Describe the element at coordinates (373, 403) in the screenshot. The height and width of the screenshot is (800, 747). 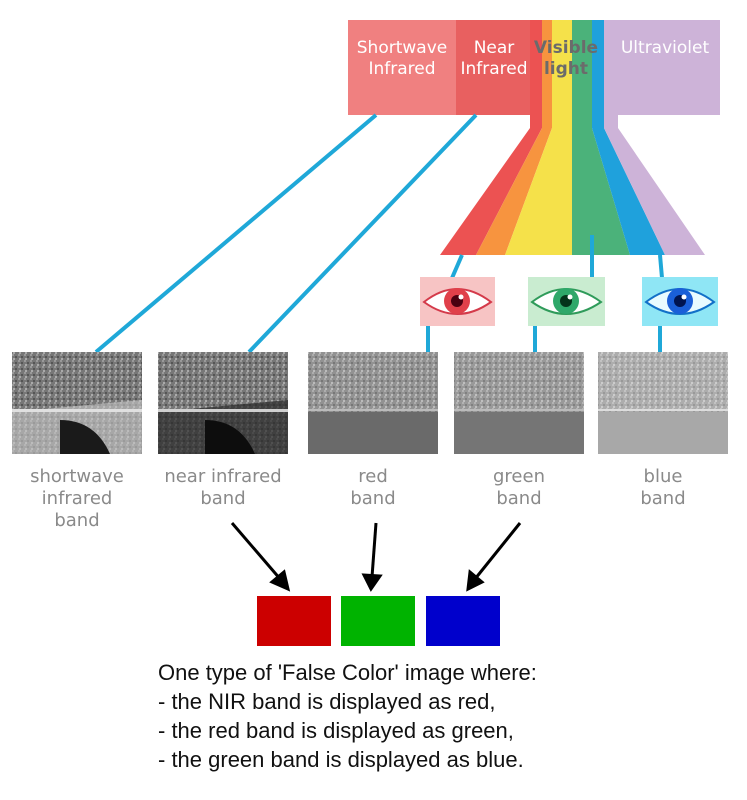
I see `red-band-image` at that location.